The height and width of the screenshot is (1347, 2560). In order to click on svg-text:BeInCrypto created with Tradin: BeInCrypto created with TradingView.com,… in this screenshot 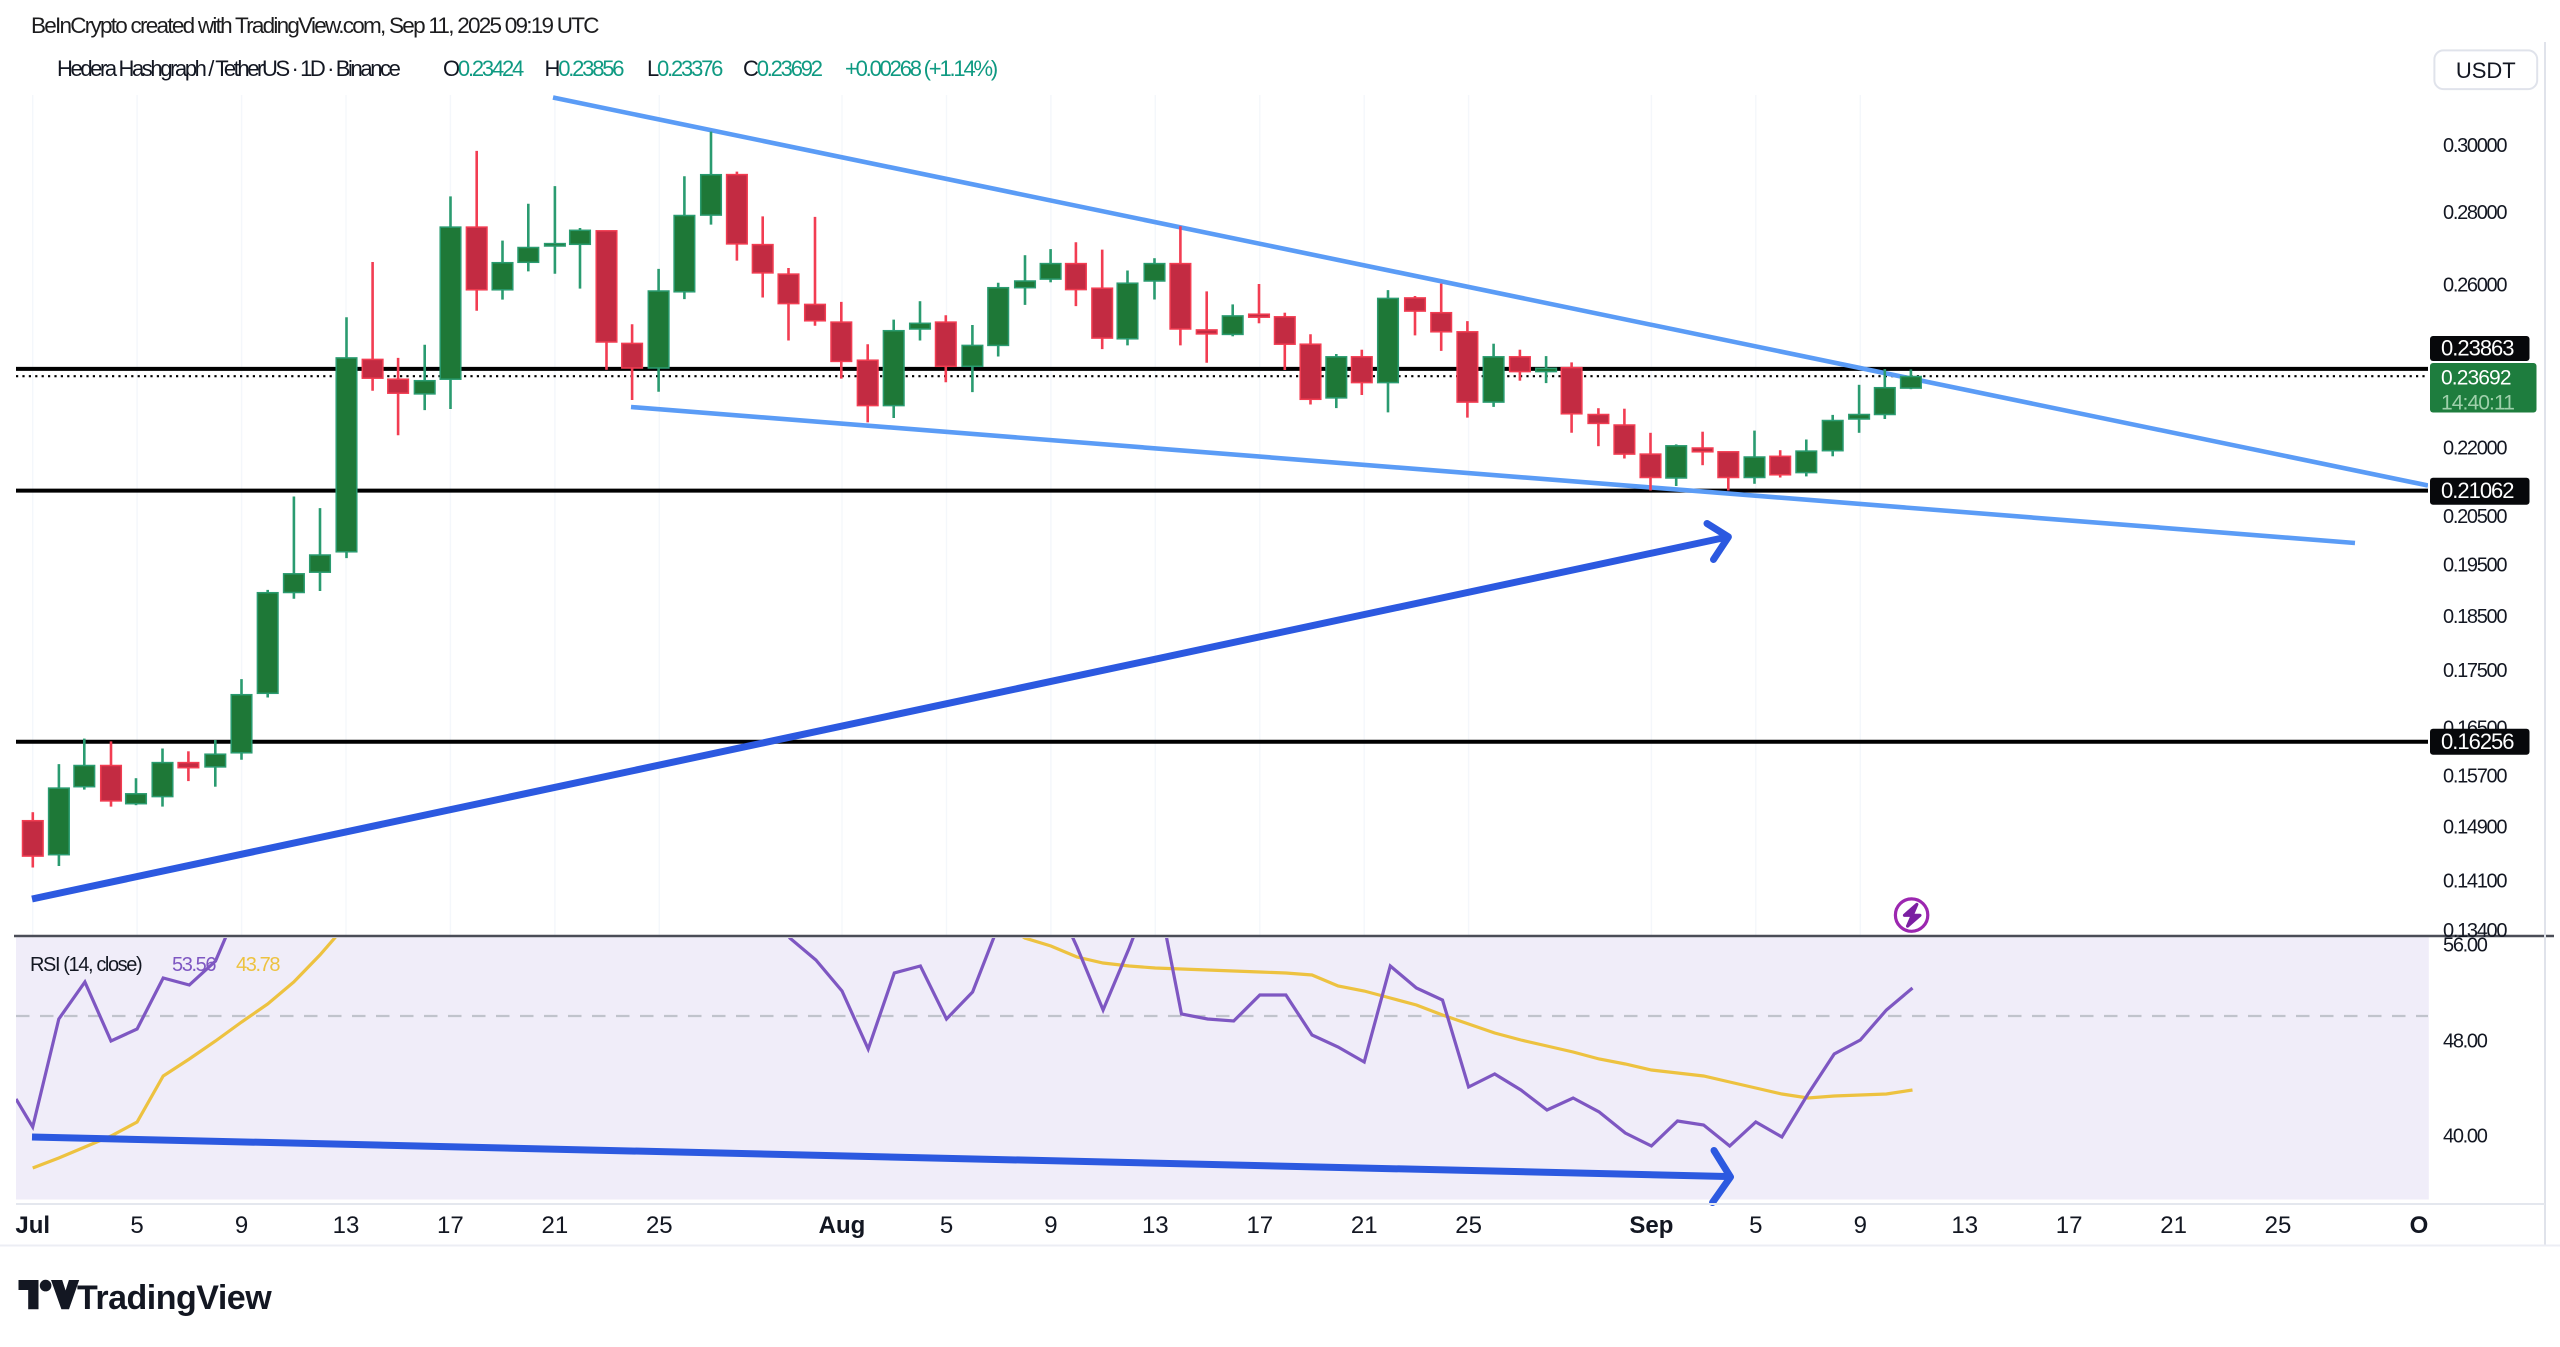, I will do `click(315, 25)`.